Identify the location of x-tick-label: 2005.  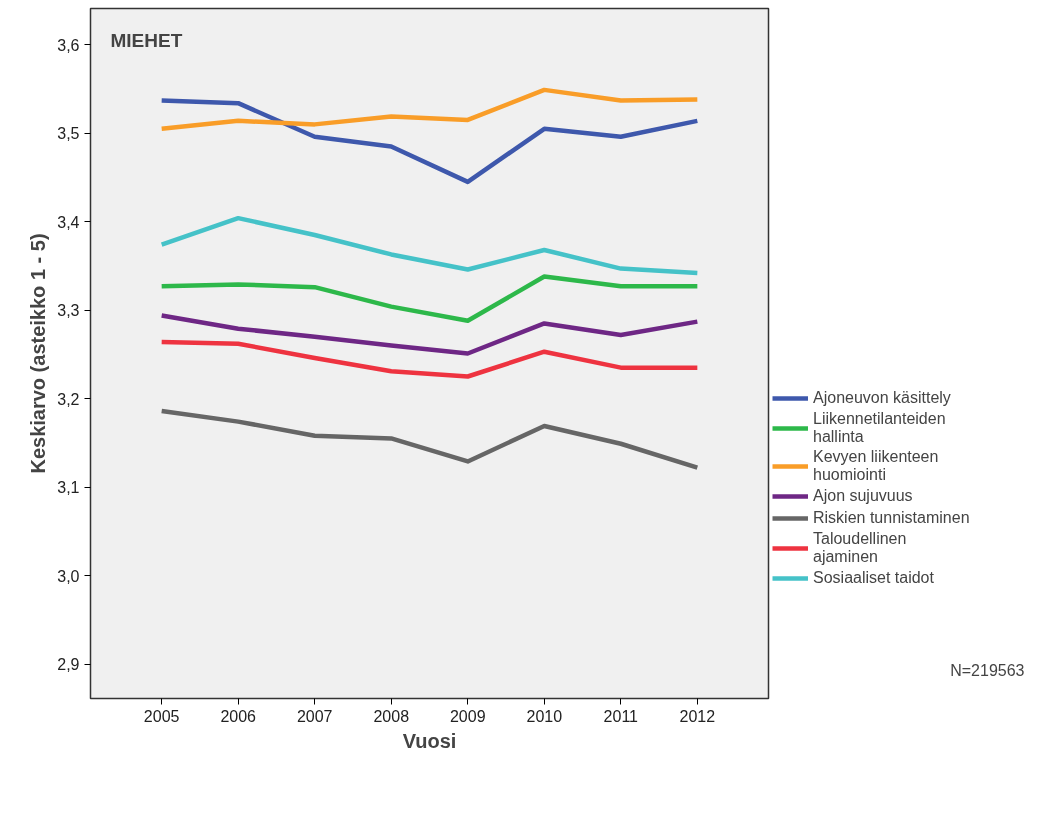
(161, 716).